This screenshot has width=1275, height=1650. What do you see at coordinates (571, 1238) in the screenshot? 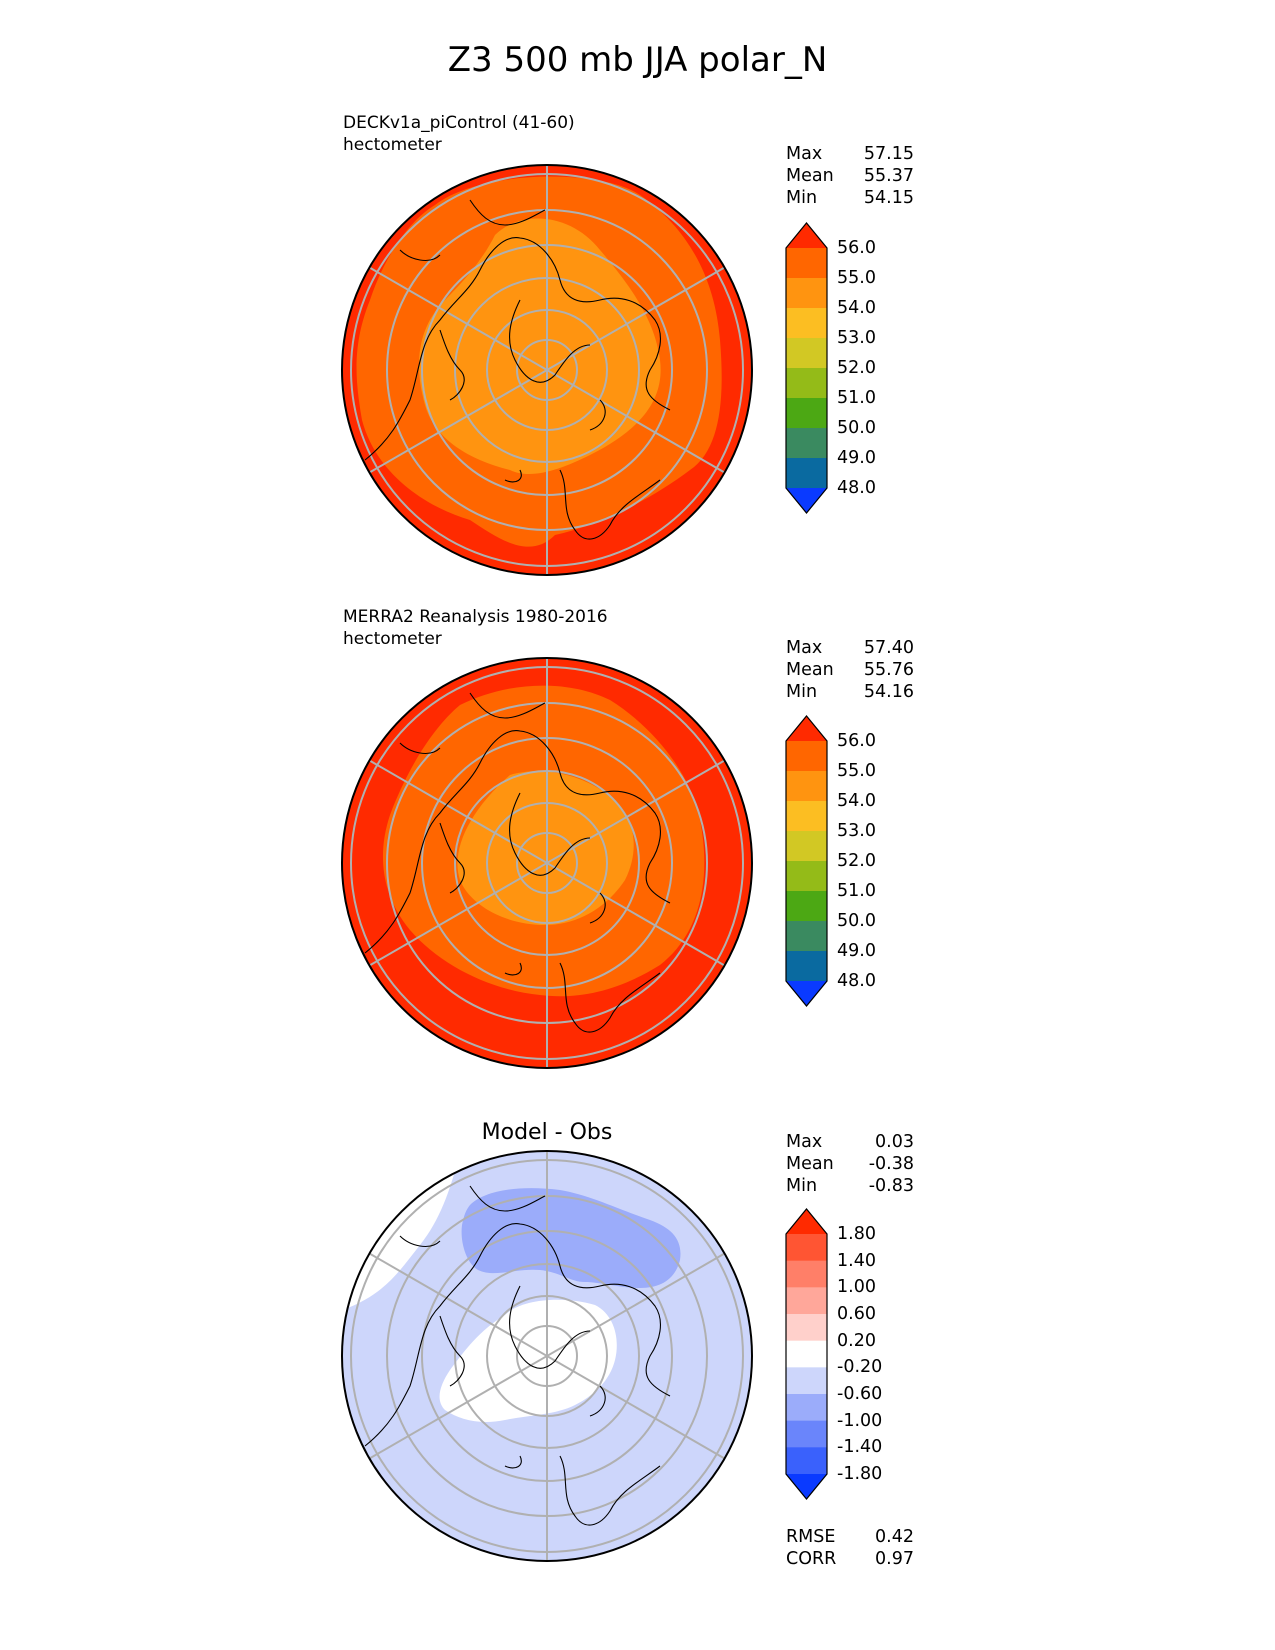
I see `band-neg060` at bounding box center [571, 1238].